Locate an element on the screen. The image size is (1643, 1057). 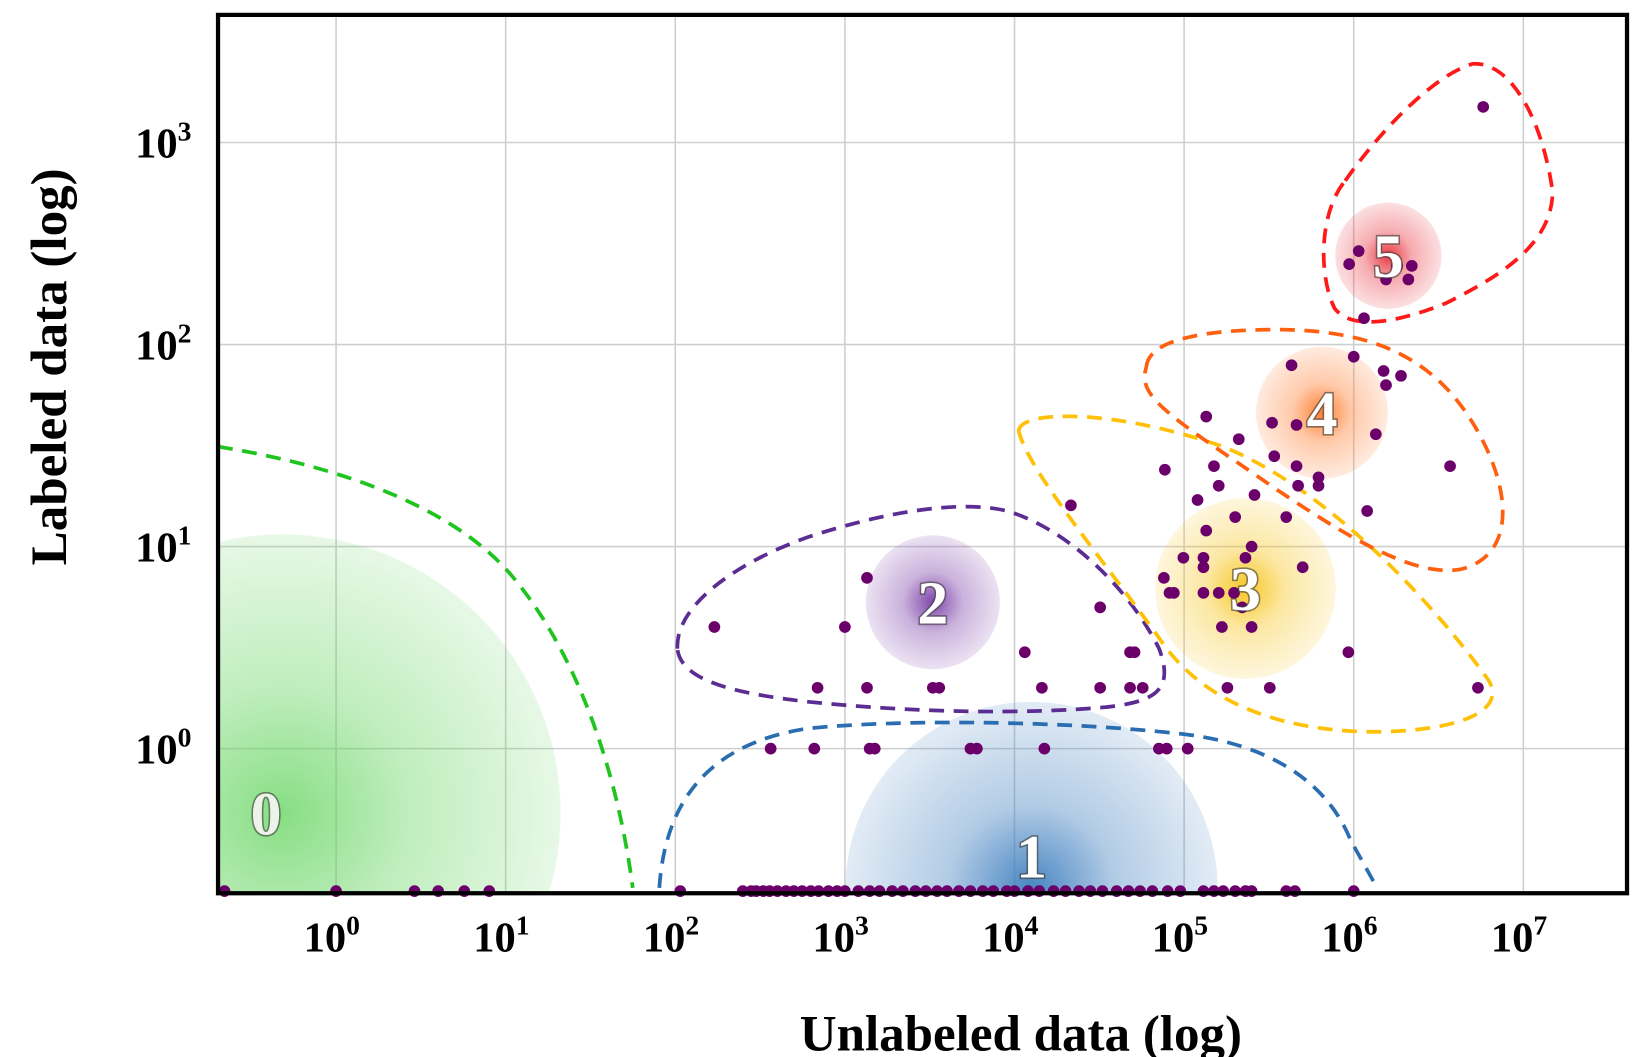
x-axis-label: Unlabeled data (log) is located at coordinates (1021, 1032).